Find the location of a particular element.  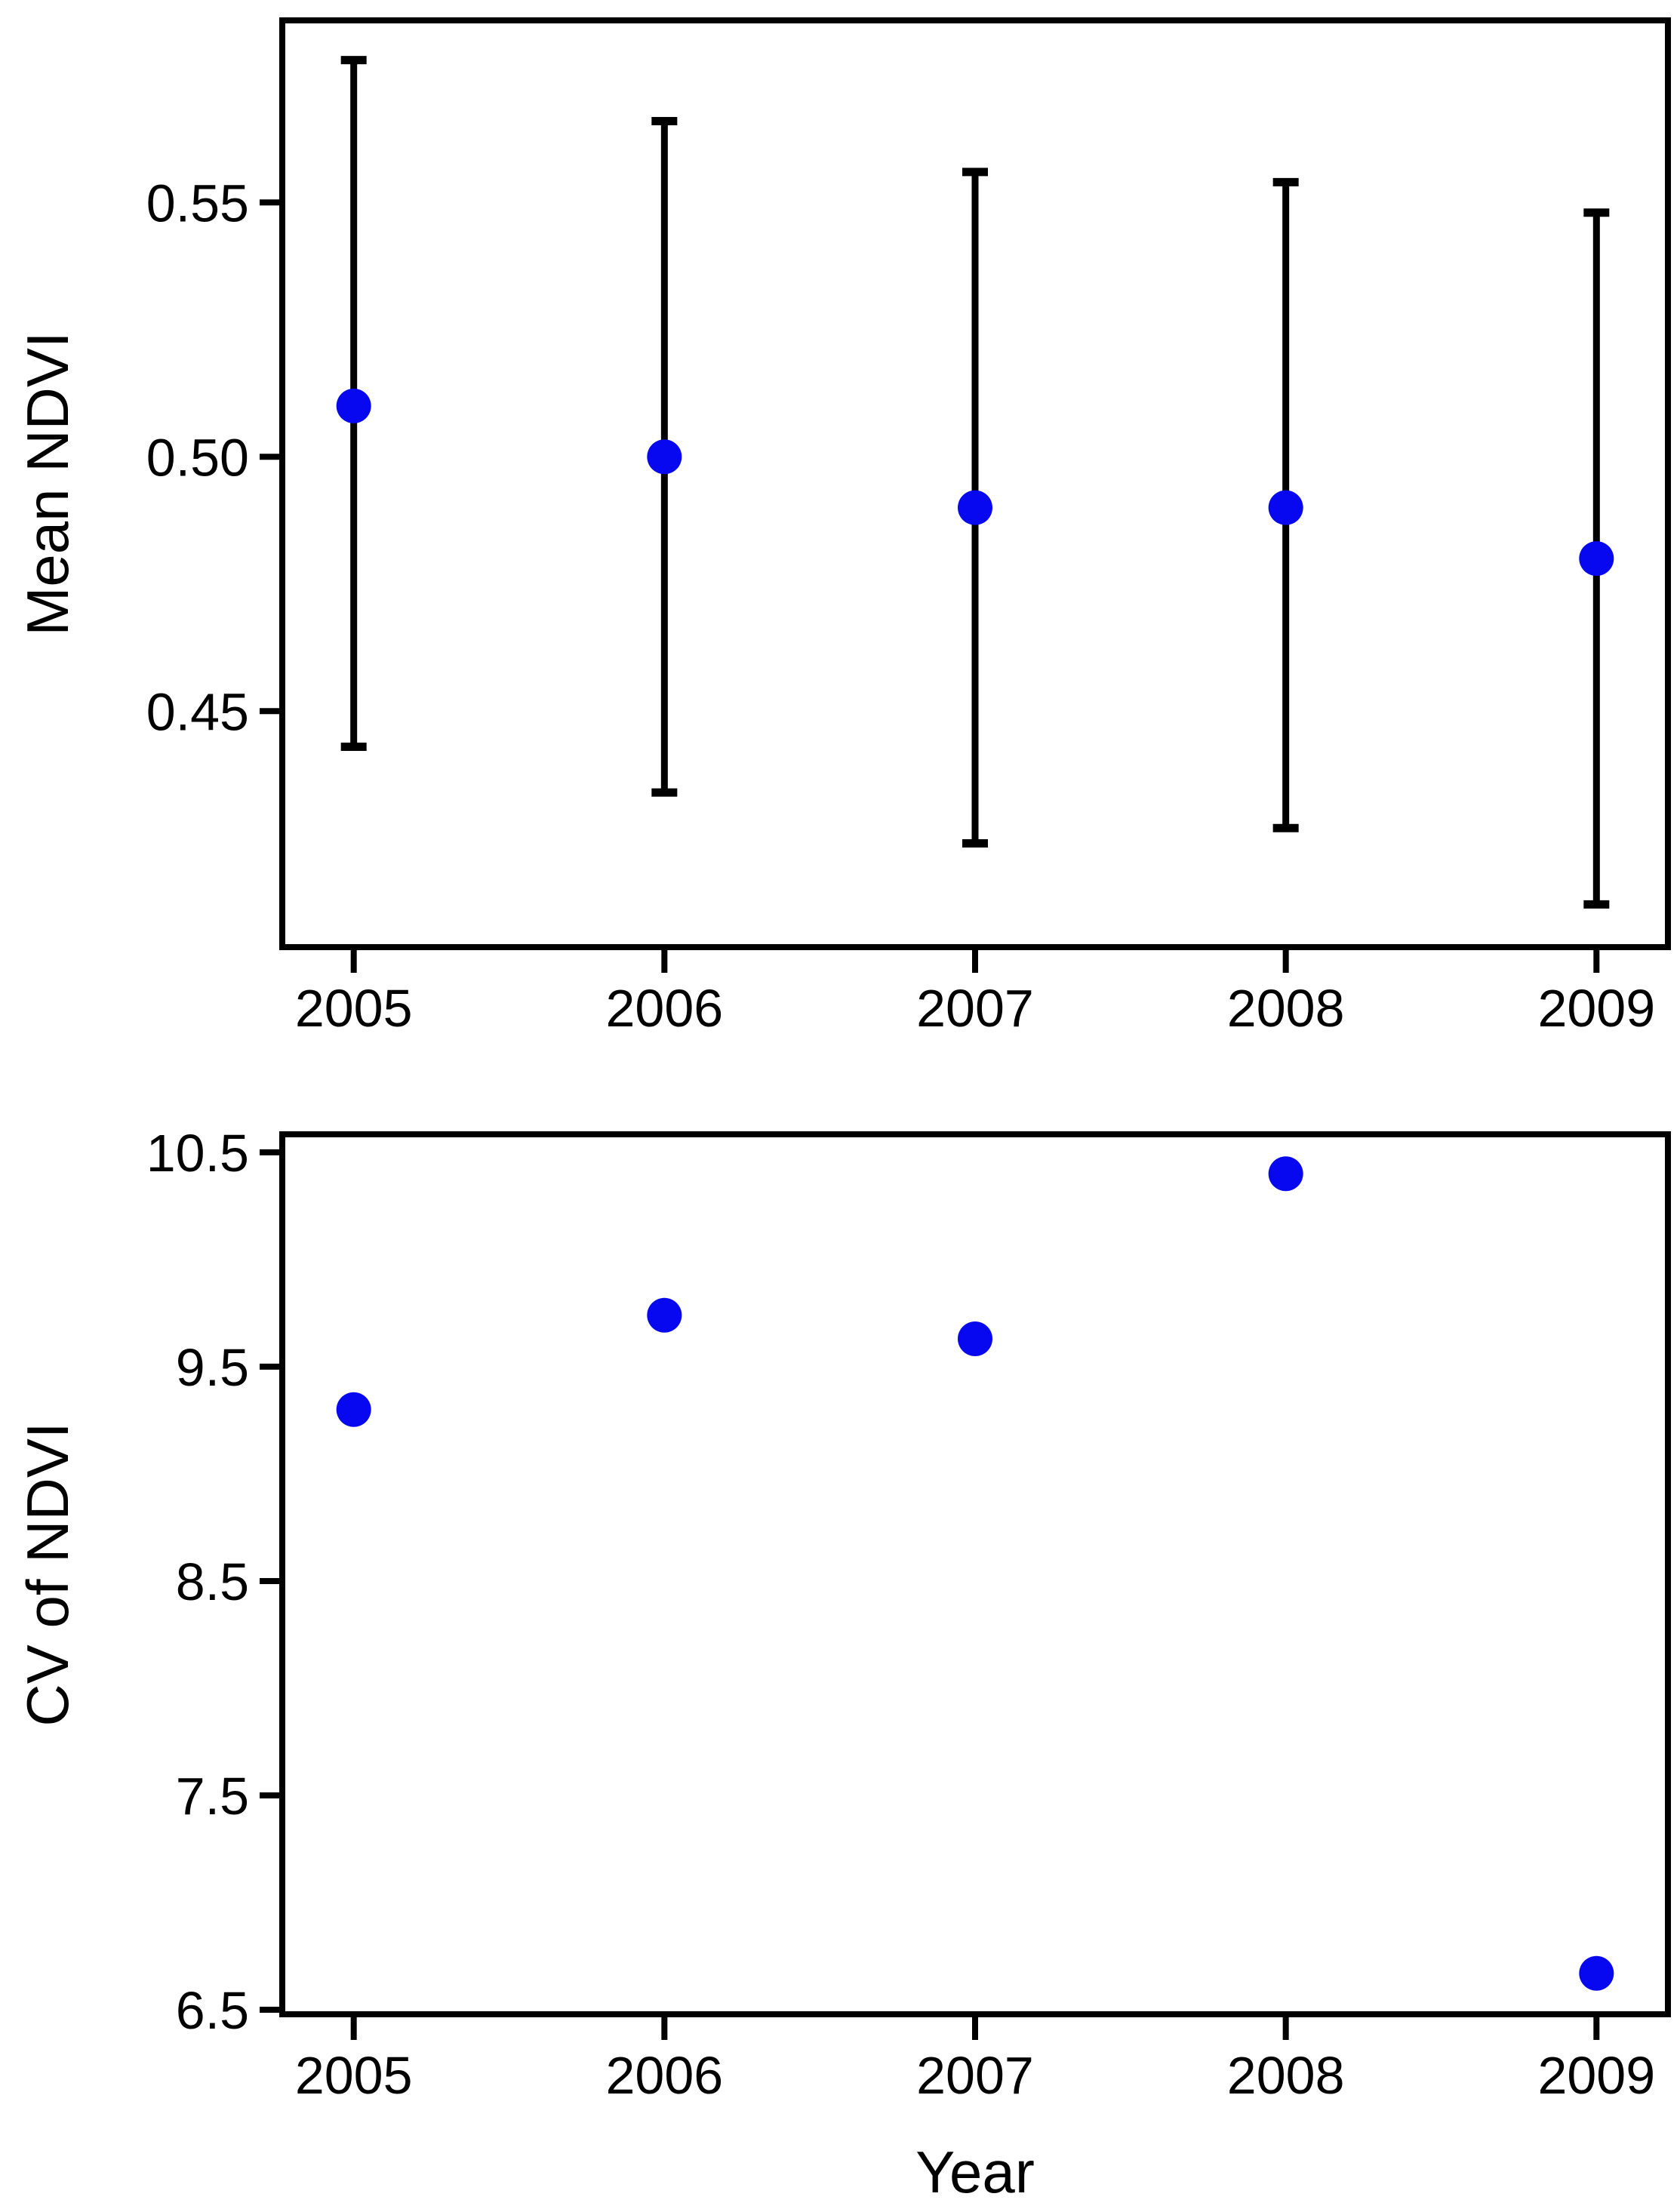

mean-ndvi-axis-title: Mean NDVI is located at coordinates (47, 484).